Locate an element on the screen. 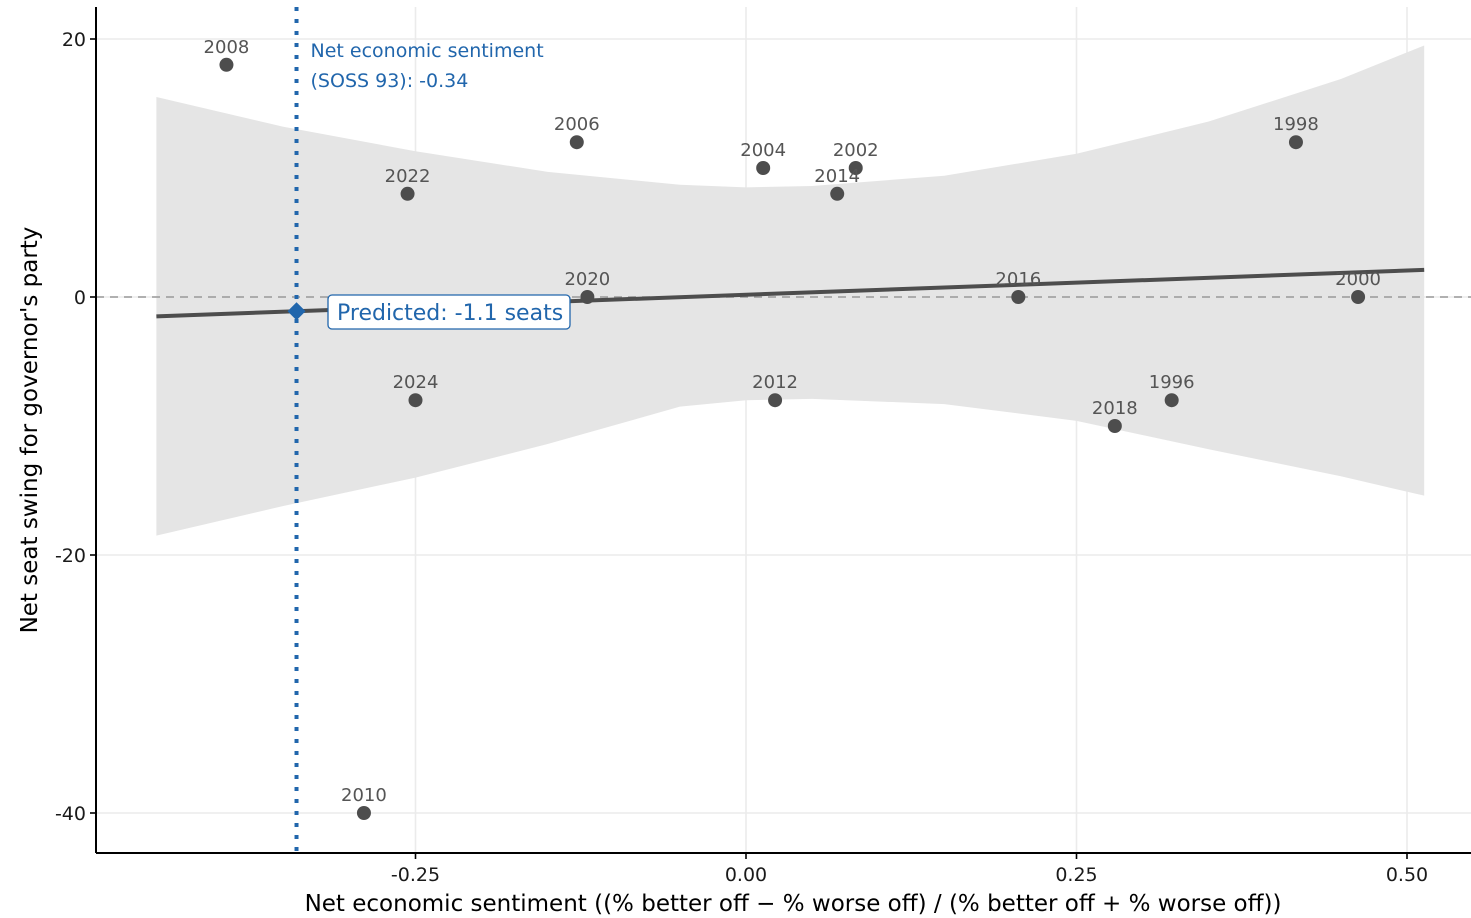 This screenshot has height=918, width=1471. y-tick-label: 0 is located at coordinates (80, 298).